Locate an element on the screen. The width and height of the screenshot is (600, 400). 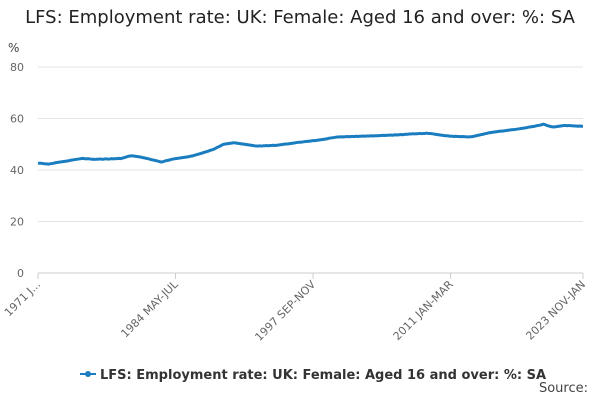
y-tick-label: 60 is located at coordinates (17, 119).